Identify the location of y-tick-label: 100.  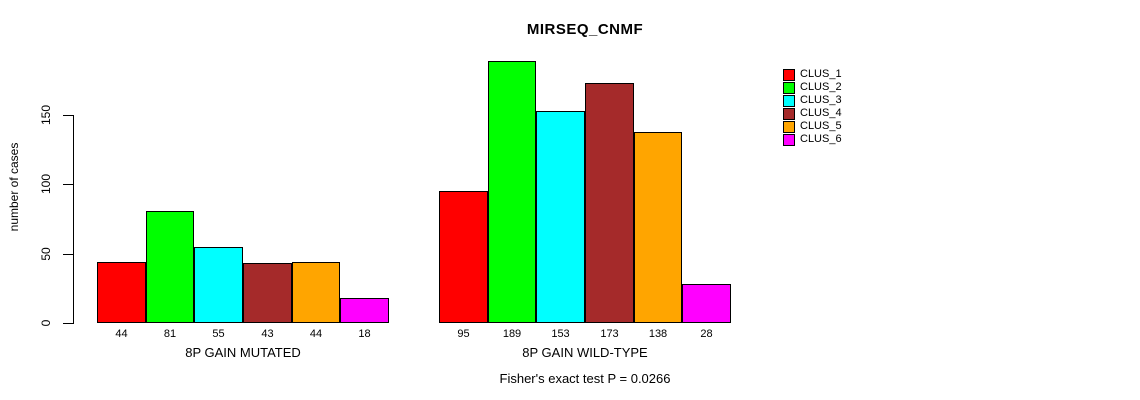
(46, 184).